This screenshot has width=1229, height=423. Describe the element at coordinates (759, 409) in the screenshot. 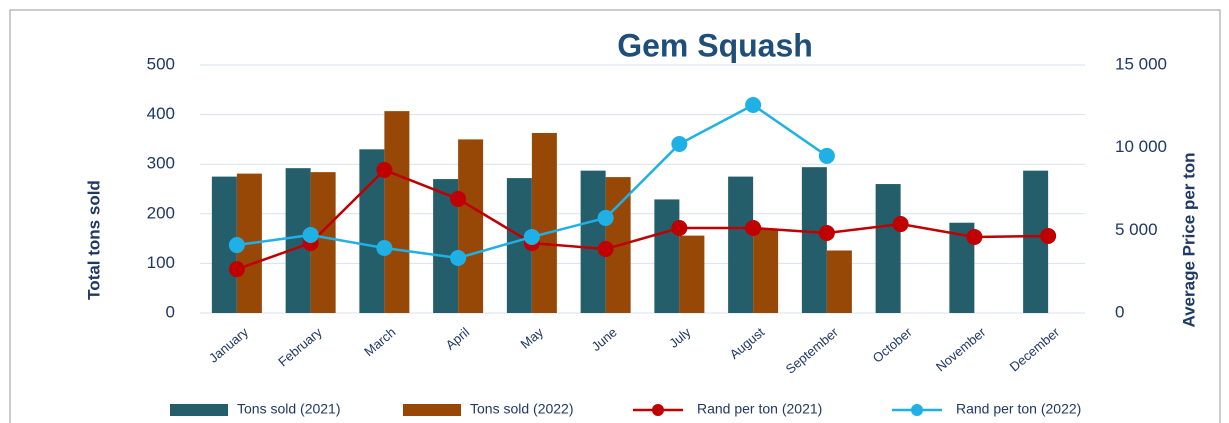

I see `legend-label: Rand per ton (2021)` at that location.